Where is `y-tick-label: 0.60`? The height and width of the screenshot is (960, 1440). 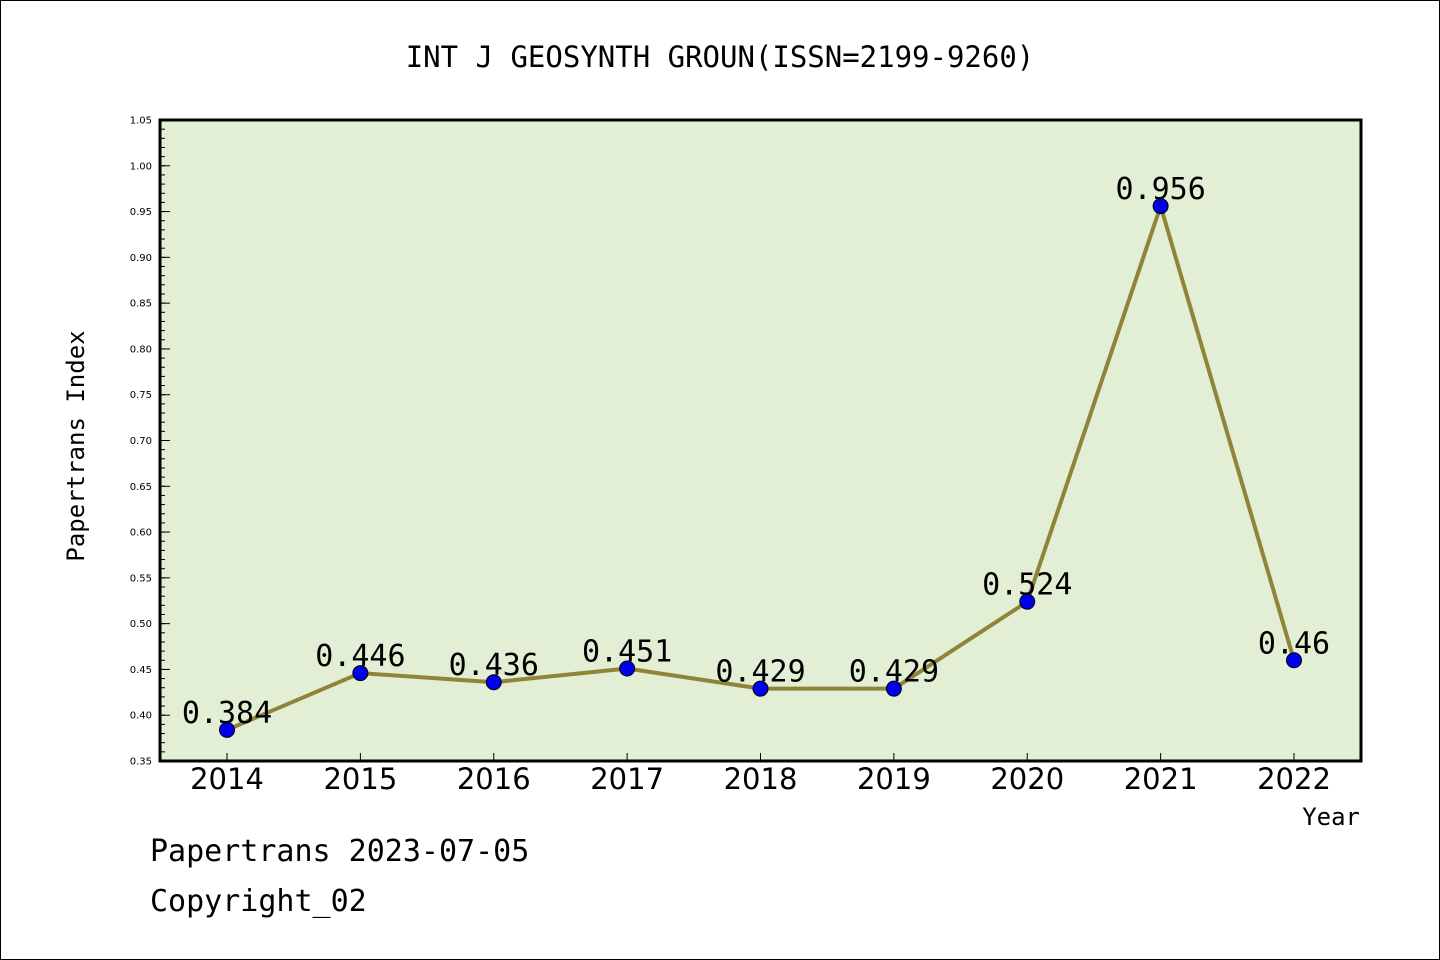 y-tick-label: 0.60 is located at coordinates (141, 533).